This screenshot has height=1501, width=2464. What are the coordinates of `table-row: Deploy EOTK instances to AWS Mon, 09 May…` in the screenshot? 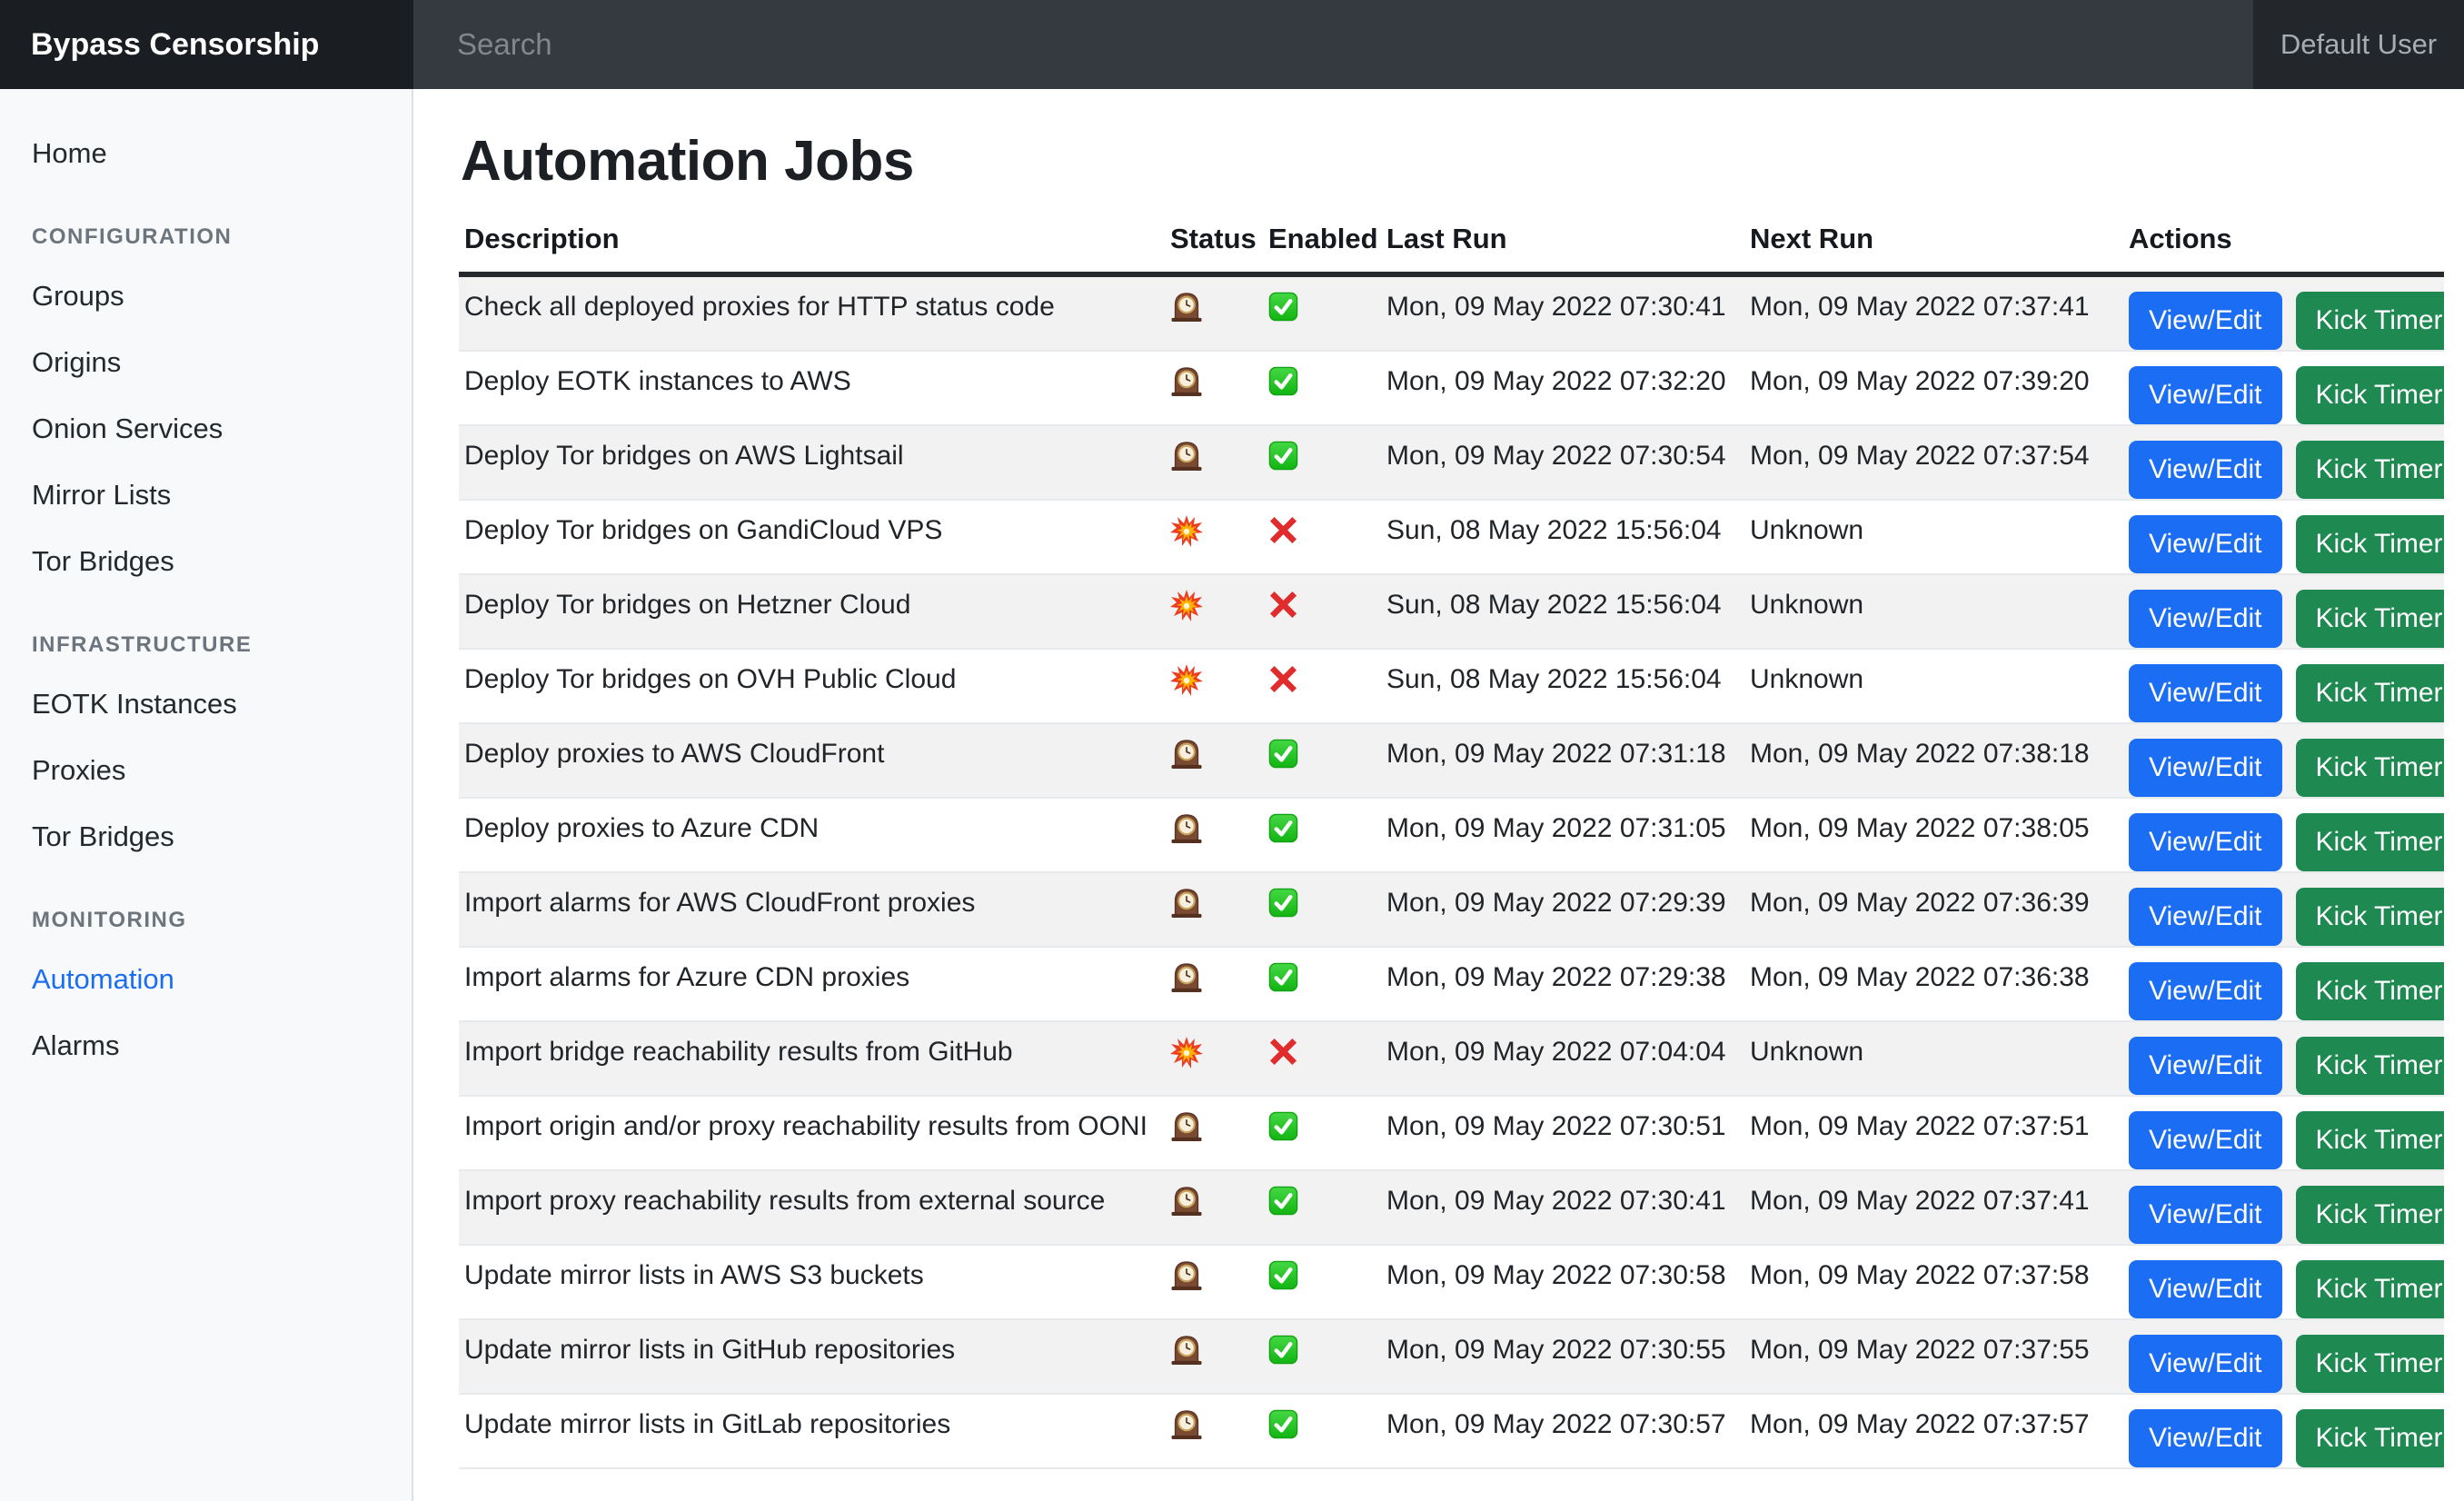 It's located at (1451, 387).